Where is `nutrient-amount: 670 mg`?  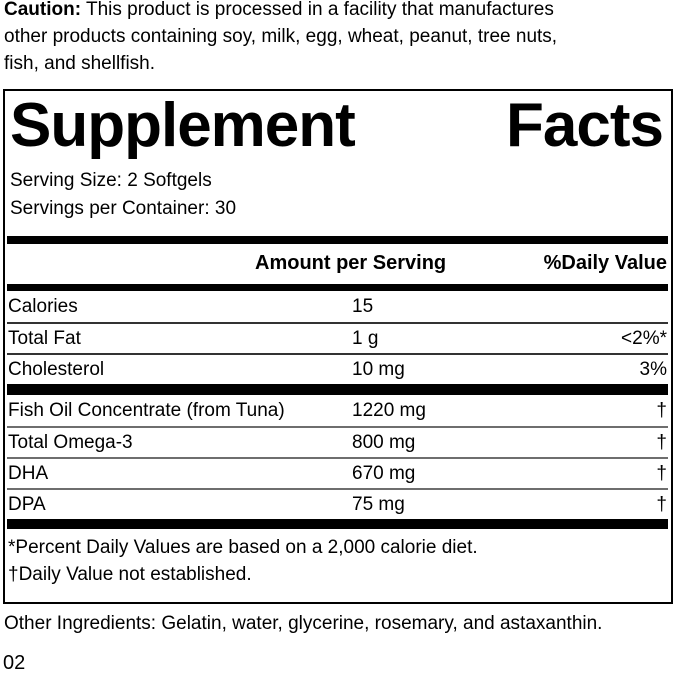
nutrient-amount: 670 mg is located at coordinates (384, 473).